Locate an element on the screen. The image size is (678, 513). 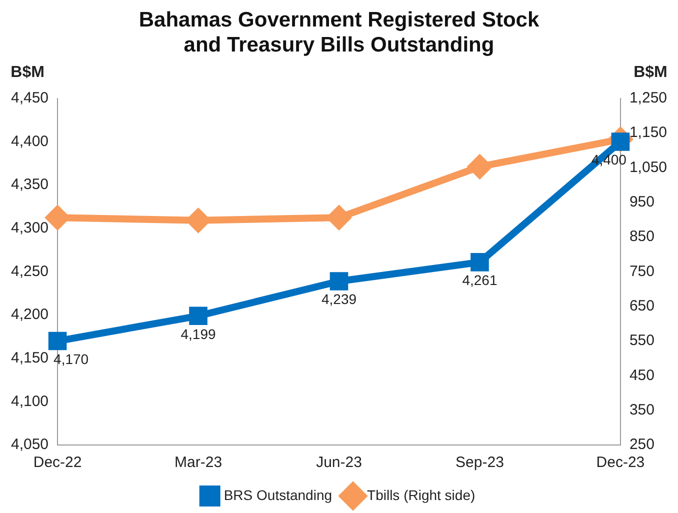
y2-tick-label: 550 is located at coordinates (641, 341).